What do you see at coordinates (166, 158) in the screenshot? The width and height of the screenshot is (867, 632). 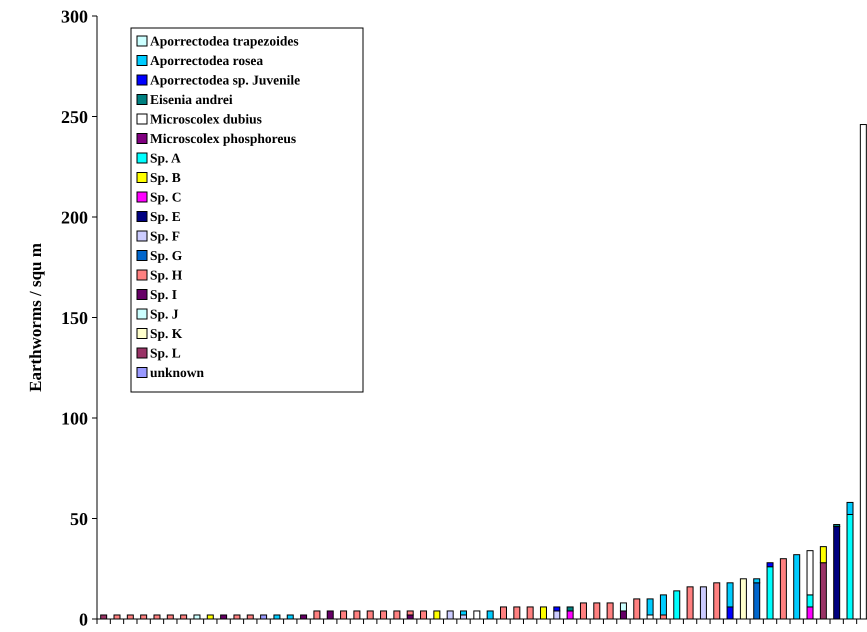 I see `legend-label: Sp. A` at bounding box center [166, 158].